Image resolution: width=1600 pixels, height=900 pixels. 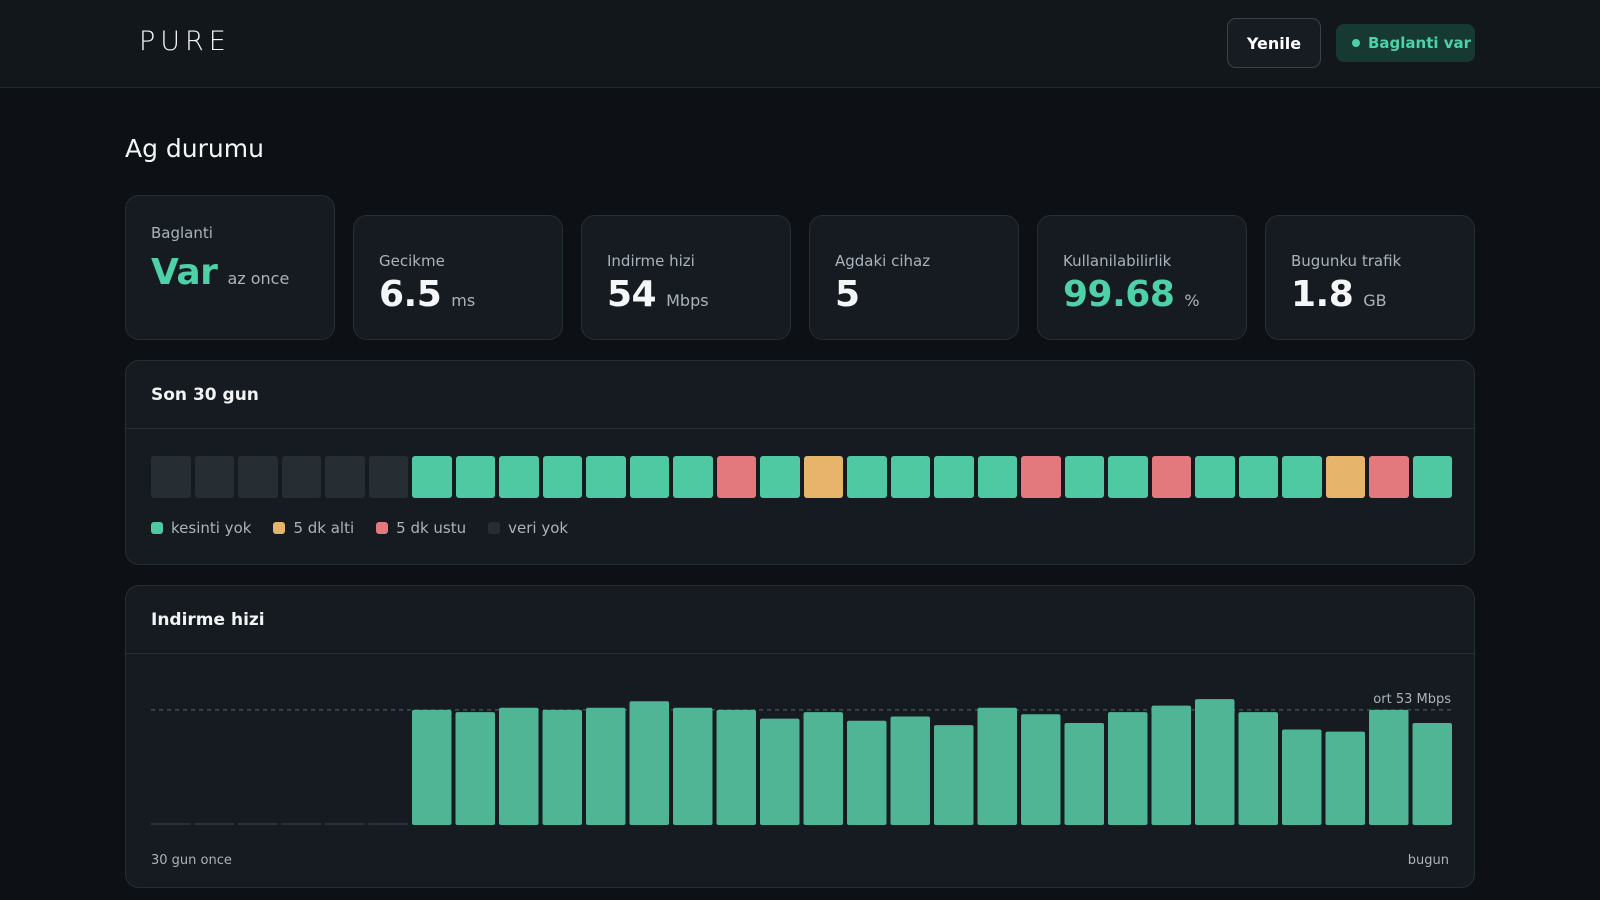 I want to click on page-title: Ag durumu, so click(x=194, y=148).